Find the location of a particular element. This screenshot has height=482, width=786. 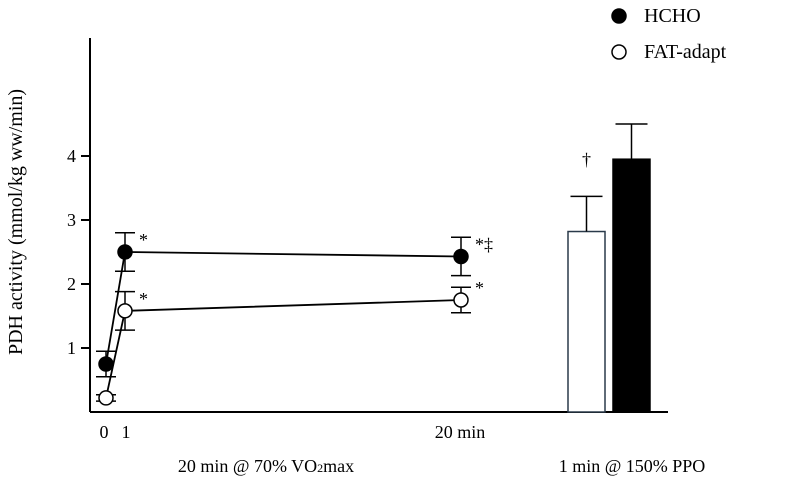

x-tick-label-20: 20 min is located at coordinates (460, 432).